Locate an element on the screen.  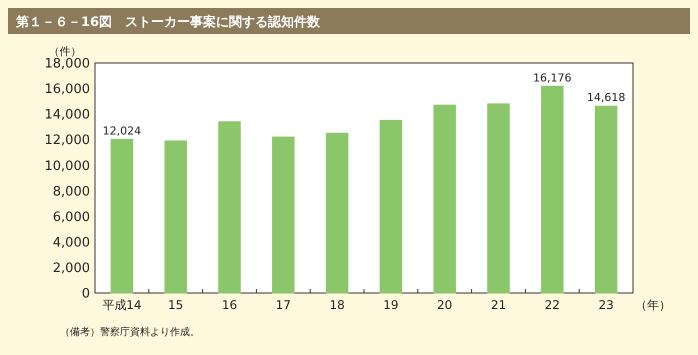
y-axis-title: （件） is located at coordinates (65, 51).